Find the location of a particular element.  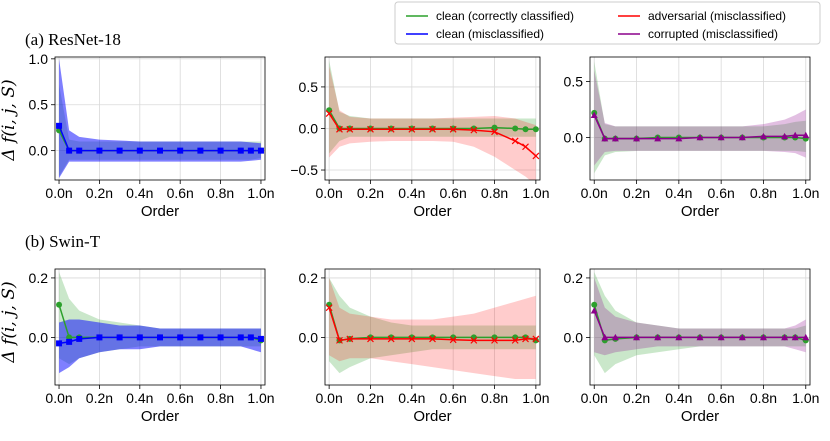

panel-b-2: 0.0n 0.2n 0.4n 0.6n 0.8n 1.0n 0.0 0.2 Order is located at coordinates (424, 346).